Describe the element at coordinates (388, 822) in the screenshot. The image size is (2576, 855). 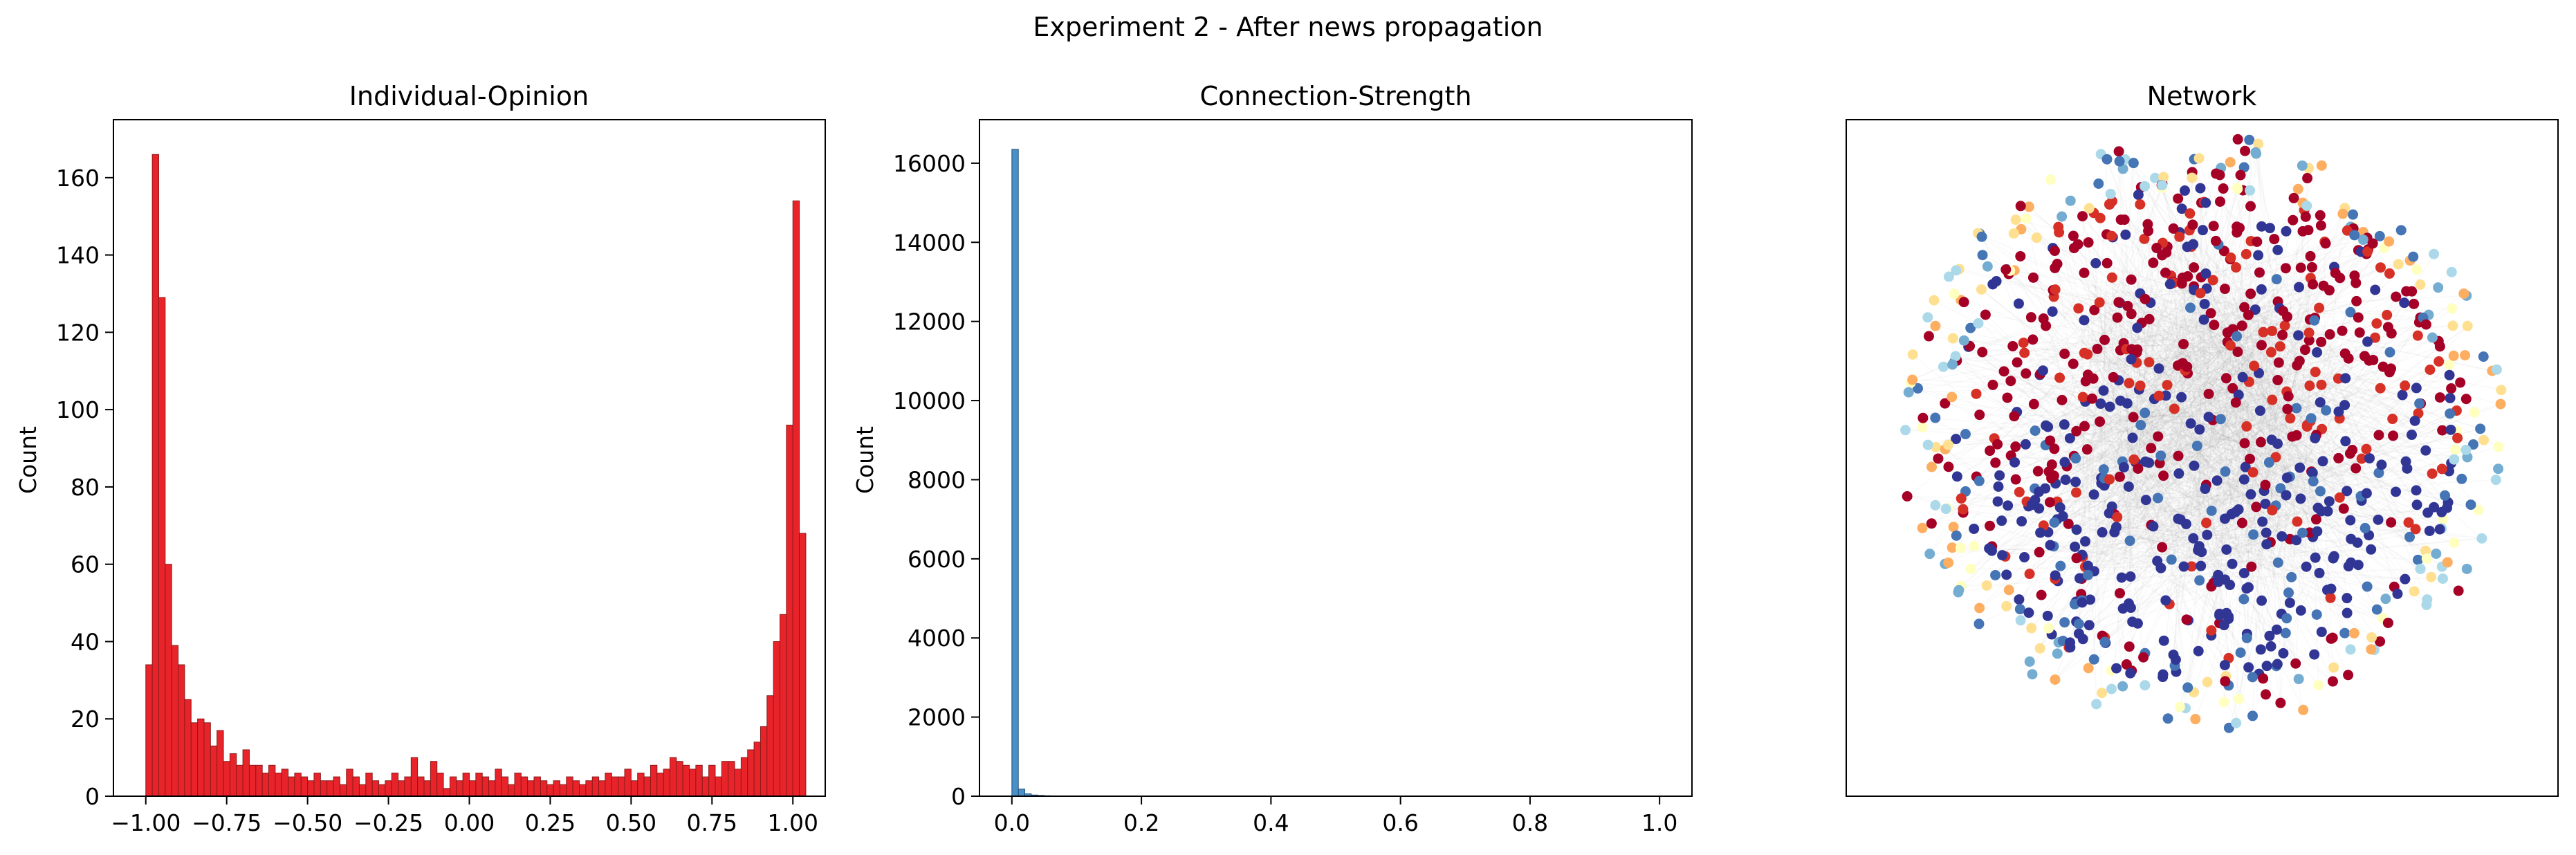
I see `opinion-histogram-xtick-label: −0.25` at that location.